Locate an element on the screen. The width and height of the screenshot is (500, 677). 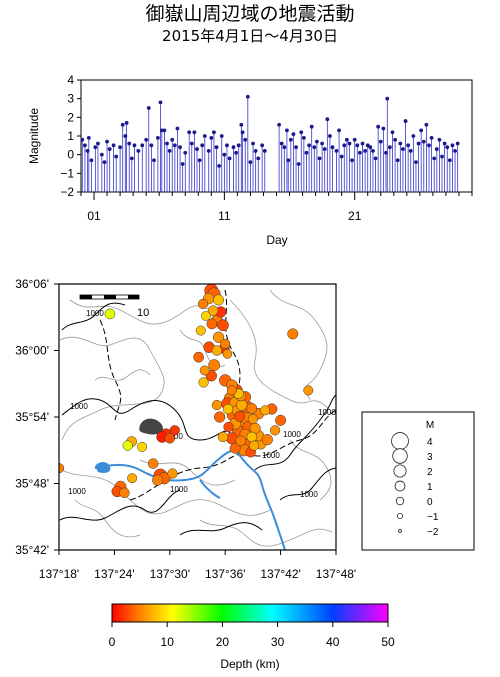
legend-label-4: 0 is located at coordinates (430, 502).